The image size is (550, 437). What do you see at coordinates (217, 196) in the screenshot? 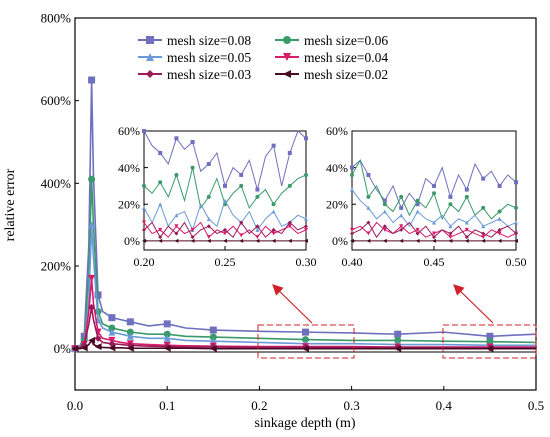
I see `inset-left: 0.20 0.25 0.30 0% 20% 40% 60%` at bounding box center [217, 196].